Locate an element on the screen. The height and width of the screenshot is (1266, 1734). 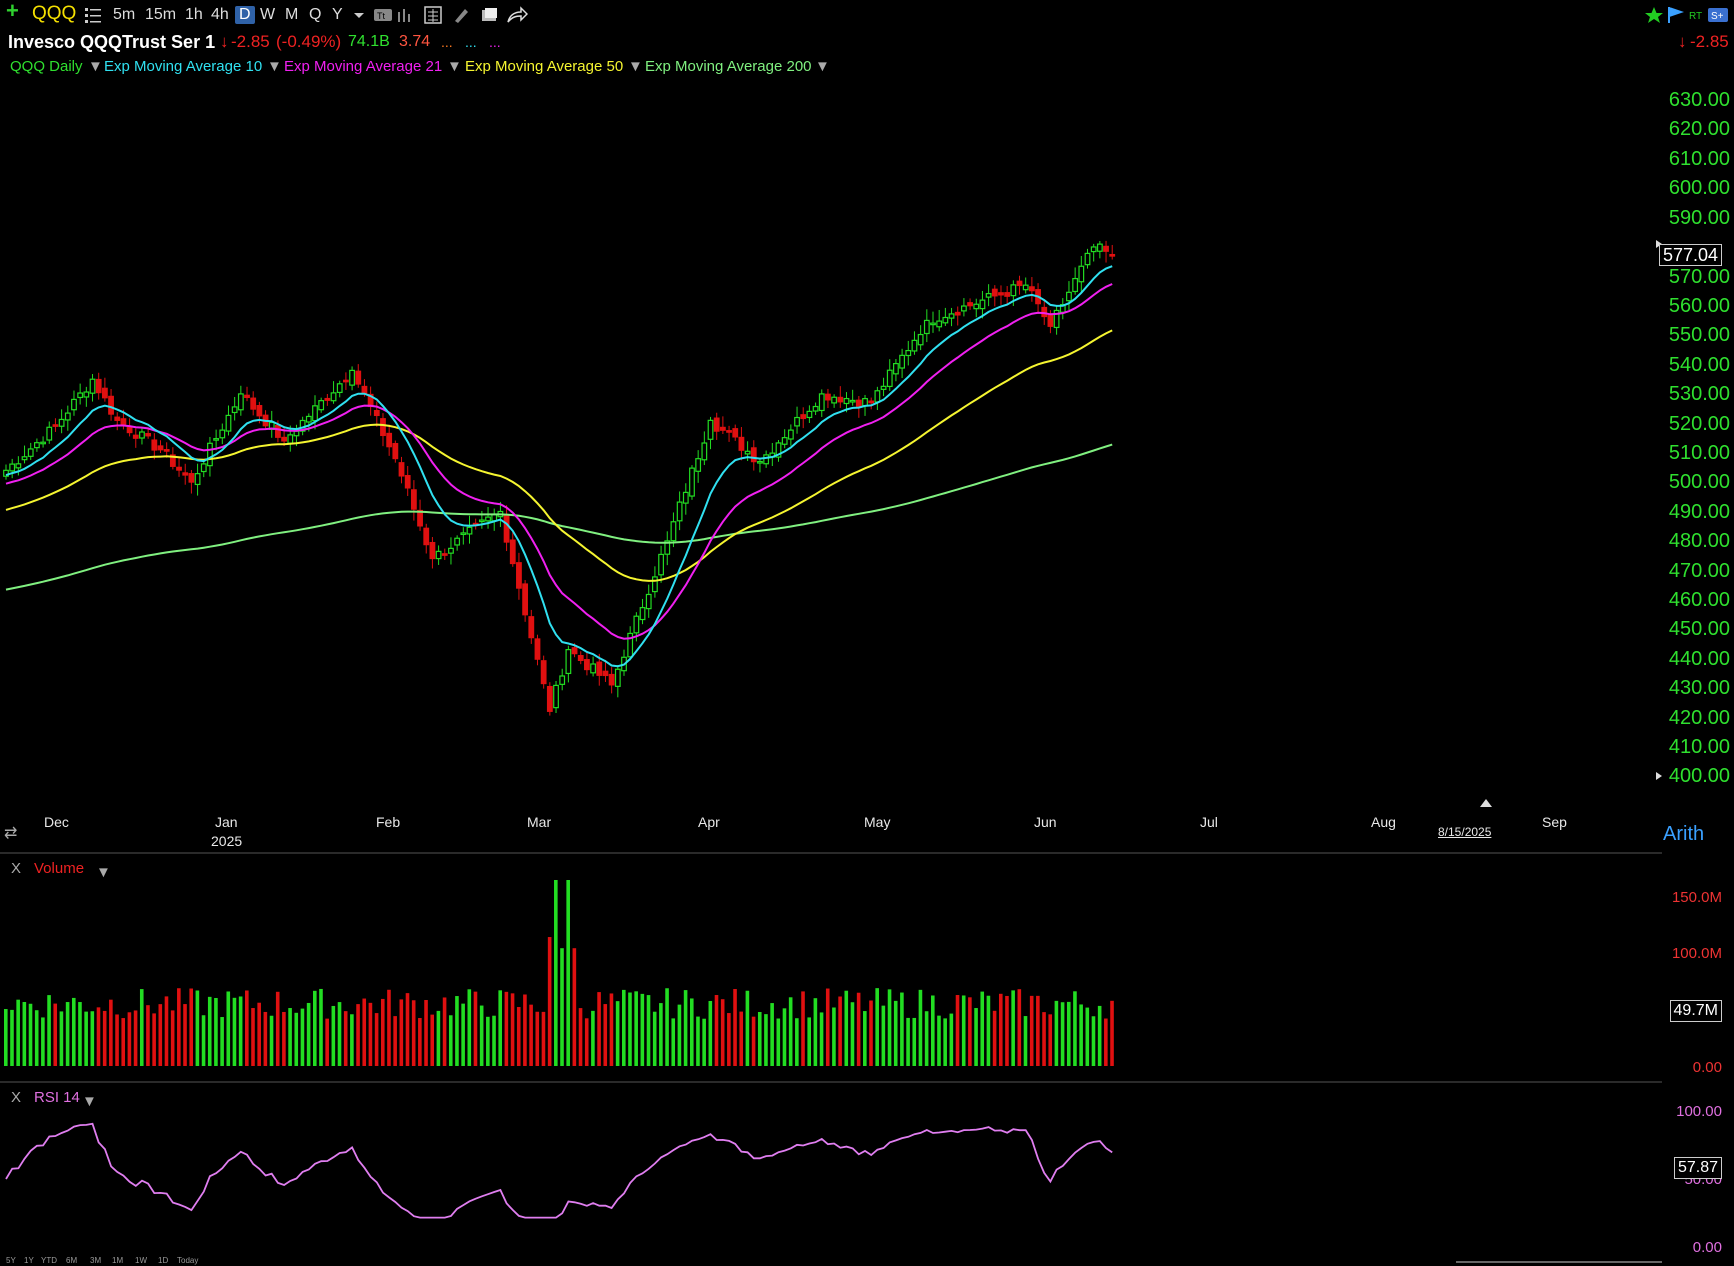
list-icon is located at coordinates (93, 15).